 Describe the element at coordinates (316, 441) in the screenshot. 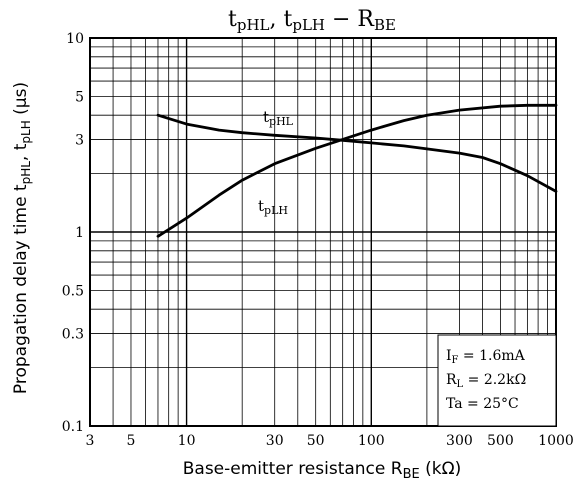

I see `x-tick-label: 50` at that location.